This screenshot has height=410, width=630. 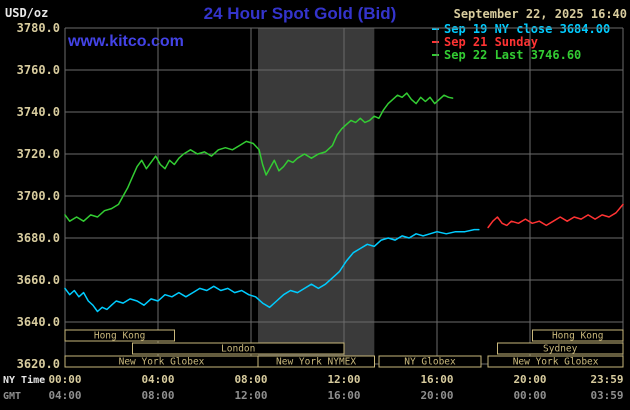 What do you see at coordinates (607, 395) in the screenshot?
I see `x-tick-label: 03:59` at bounding box center [607, 395].